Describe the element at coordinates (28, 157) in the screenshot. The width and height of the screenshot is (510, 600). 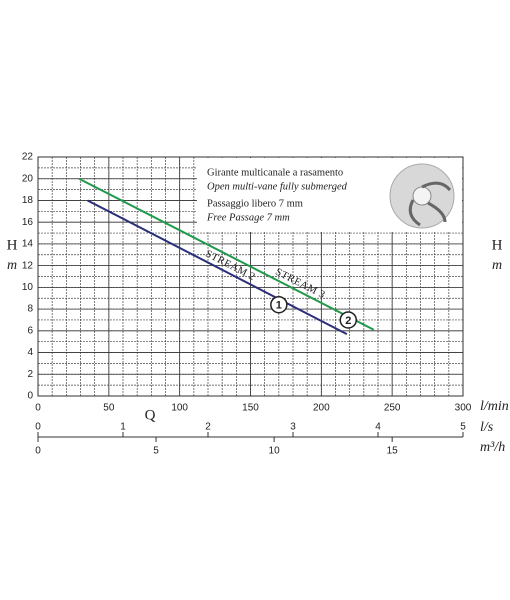
I see `y-tick-label: 22` at that location.